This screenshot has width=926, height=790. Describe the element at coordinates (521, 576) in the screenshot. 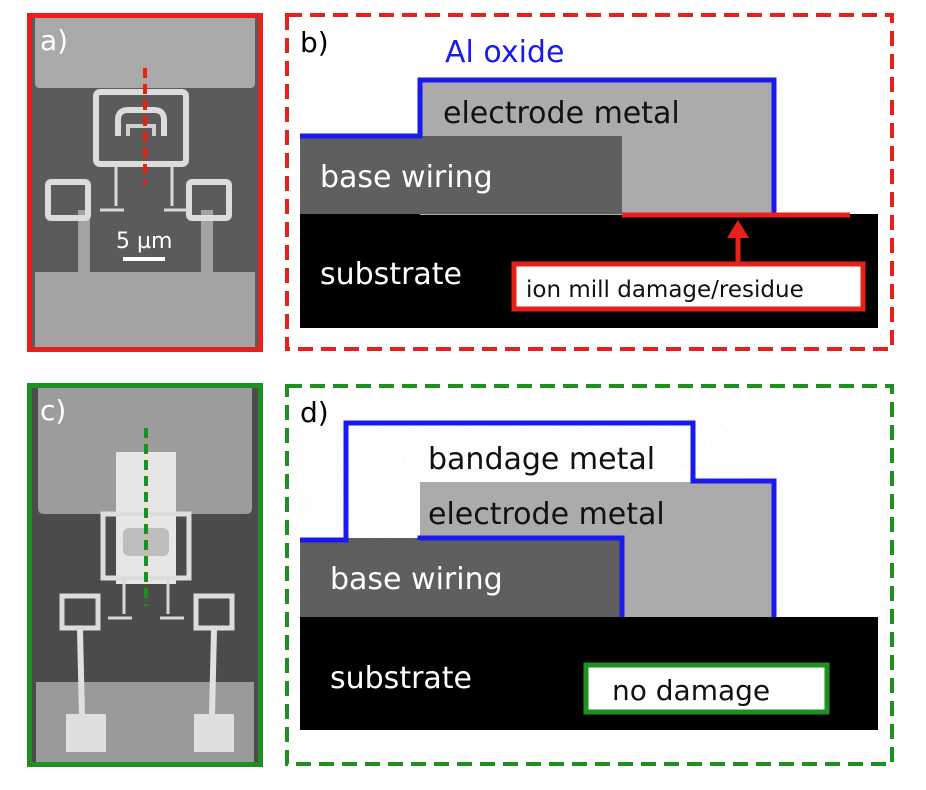

I see `oxide-outline-d-inner` at that location.